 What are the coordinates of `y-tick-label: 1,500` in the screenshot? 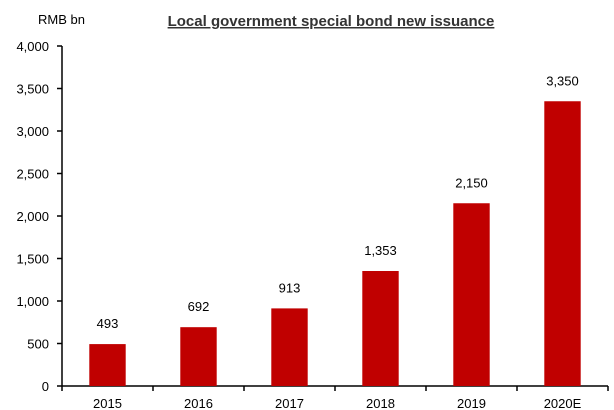 It's located at (32, 259).